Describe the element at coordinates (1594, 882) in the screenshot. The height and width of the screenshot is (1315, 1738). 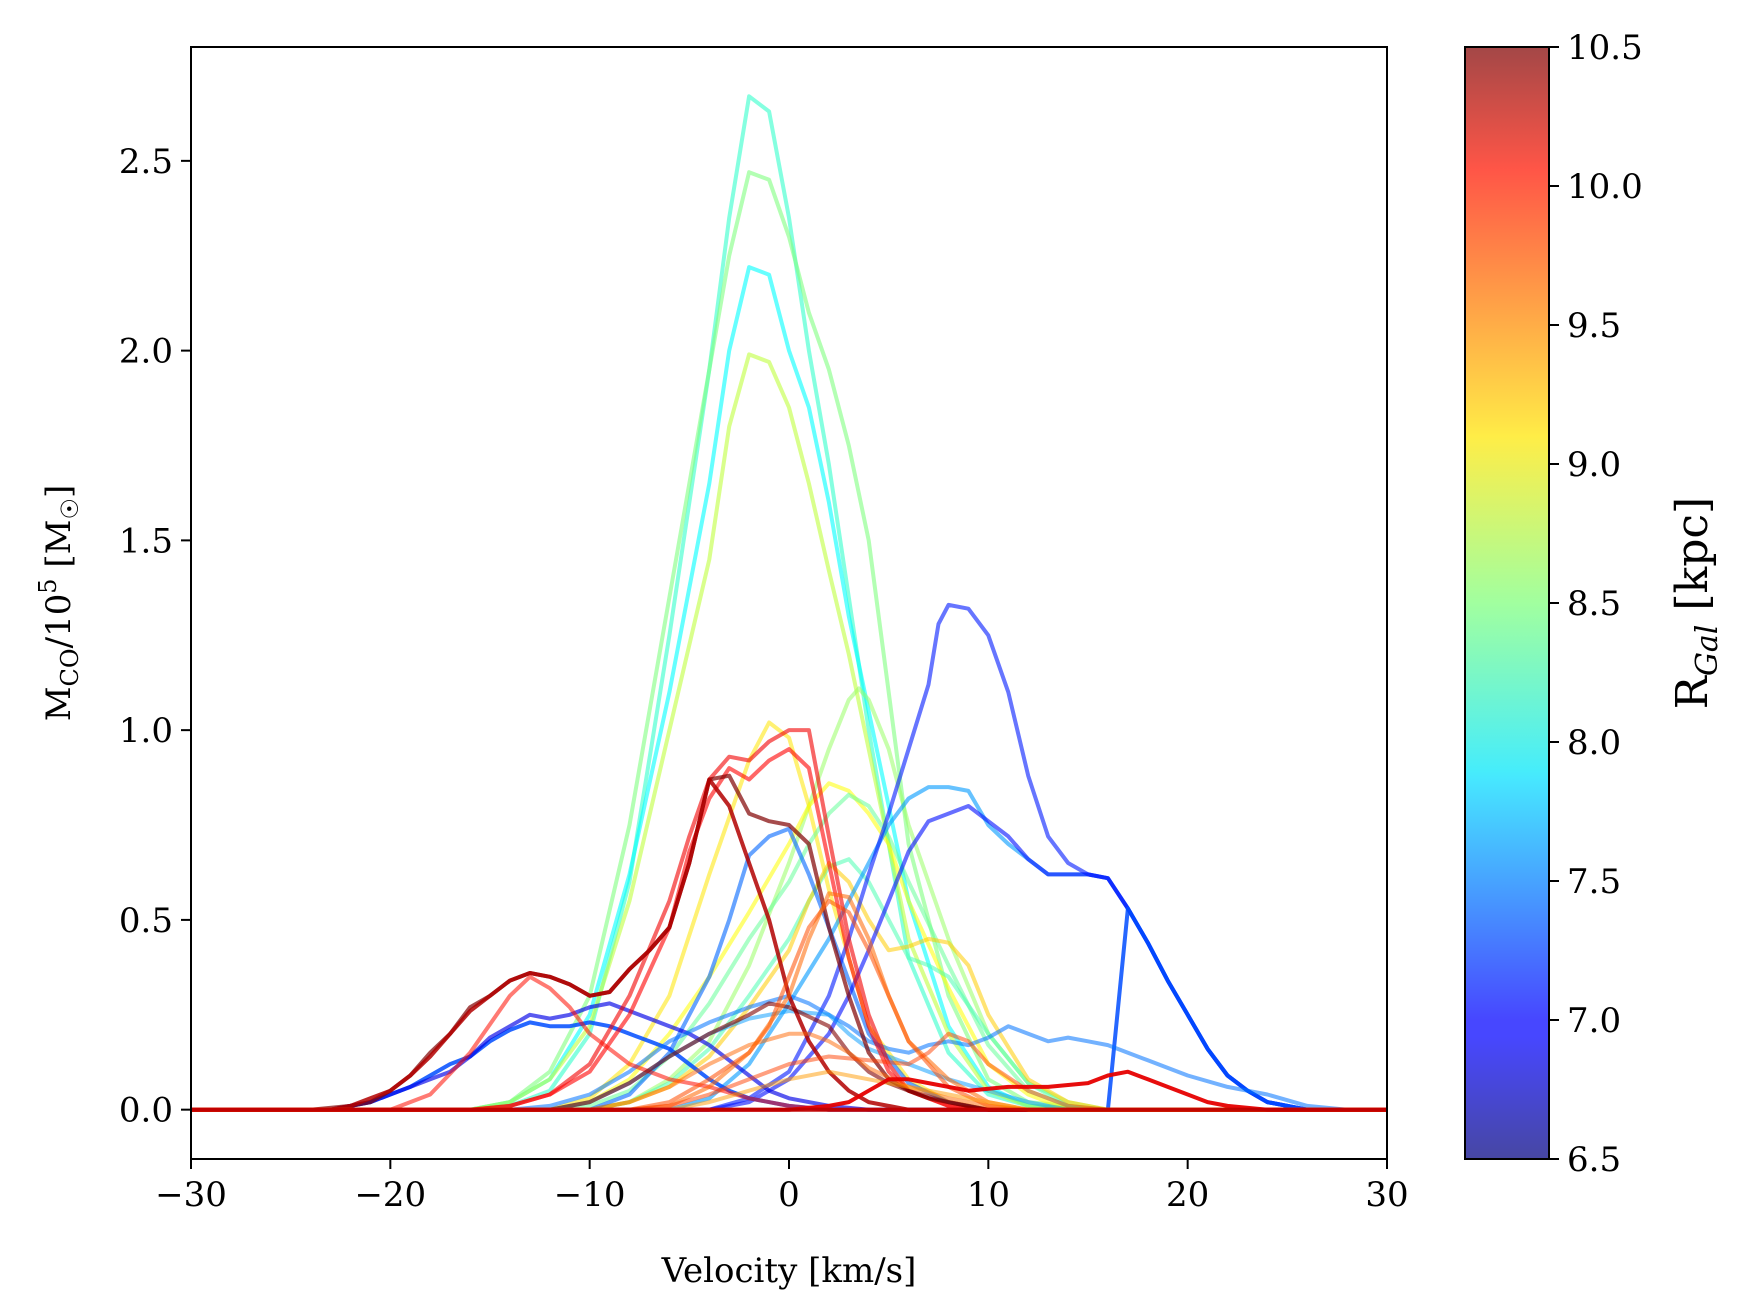
I see `colorbar-tick-label: 7.5` at that location.